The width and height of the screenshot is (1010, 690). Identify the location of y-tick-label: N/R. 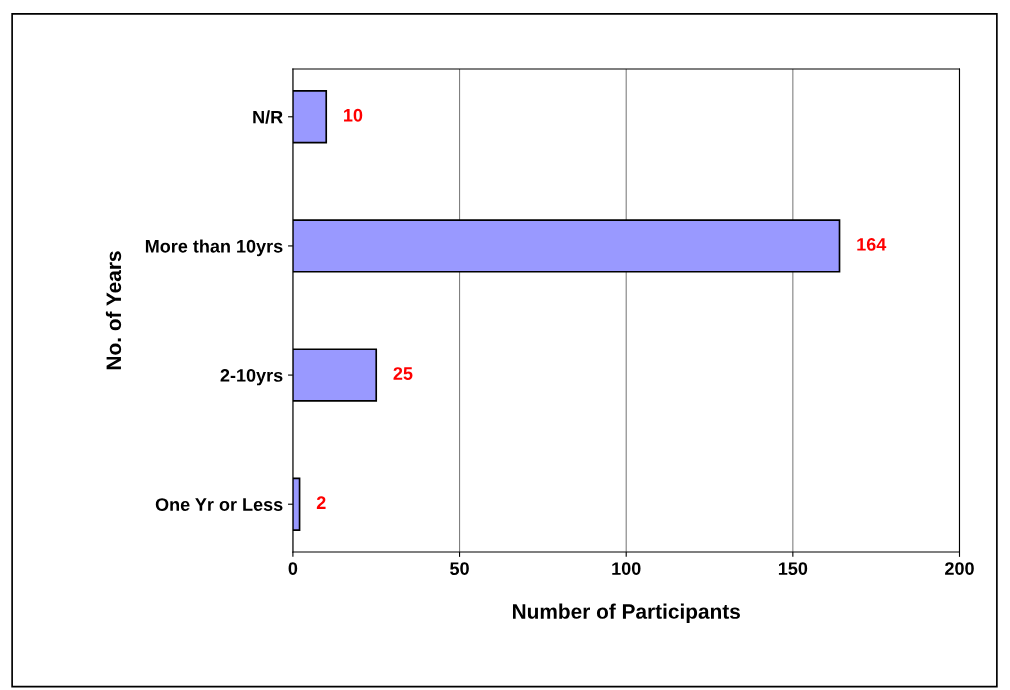
(268, 117).